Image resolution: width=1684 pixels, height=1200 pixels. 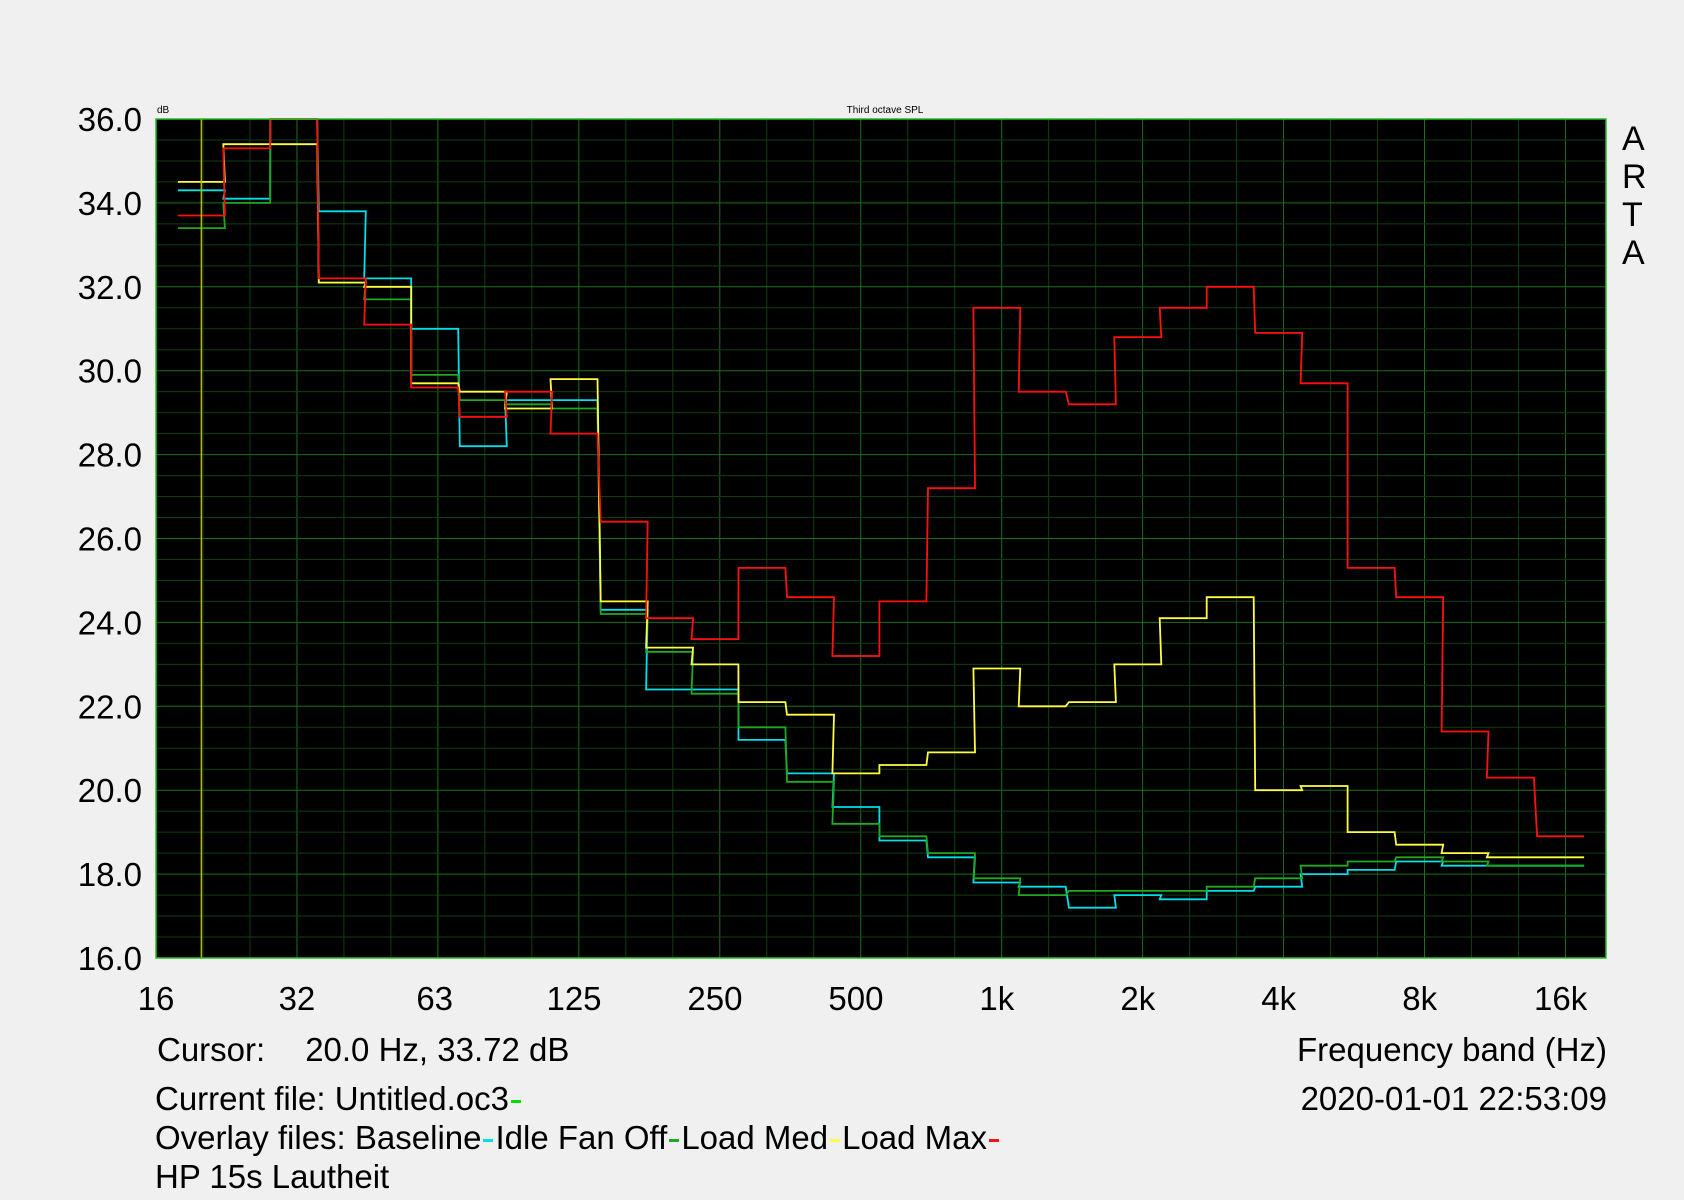 What do you see at coordinates (339, 1098) in the screenshot?
I see `current-file: Current file: Untitled.oc3` at bounding box center [339, 1098].